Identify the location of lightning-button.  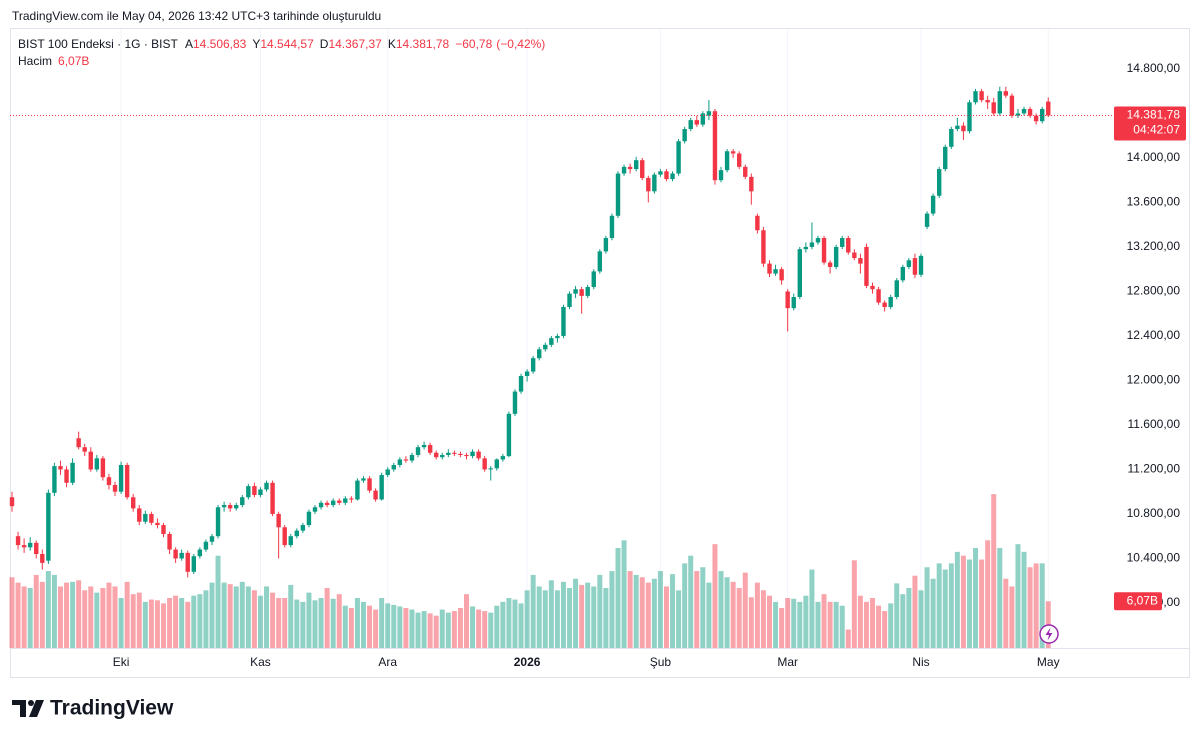
(1049, 634).